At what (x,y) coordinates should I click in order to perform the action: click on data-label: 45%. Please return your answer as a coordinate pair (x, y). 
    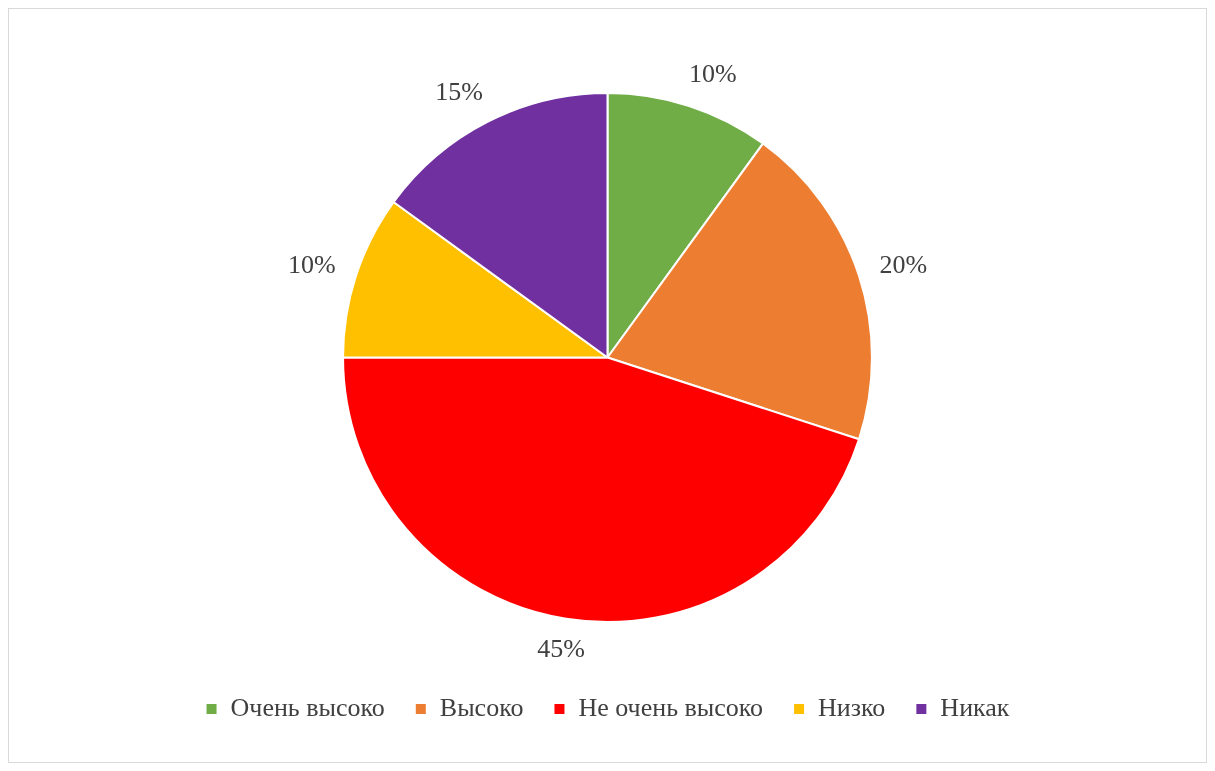
    Looking at the image, I should click on (561, 649).